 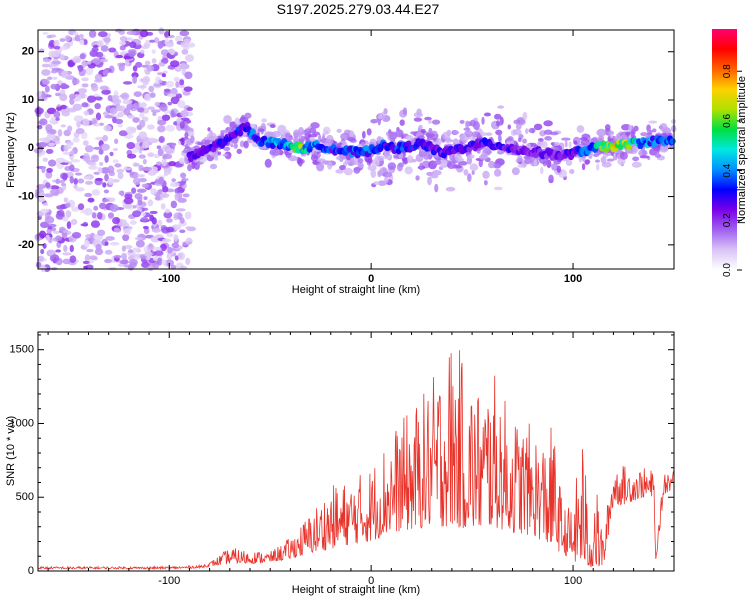 What do you see at coordinates (727, 170) in the screenshot?
I see `colorbar-tick-label: 0.4` at bounding box center [727, 170].